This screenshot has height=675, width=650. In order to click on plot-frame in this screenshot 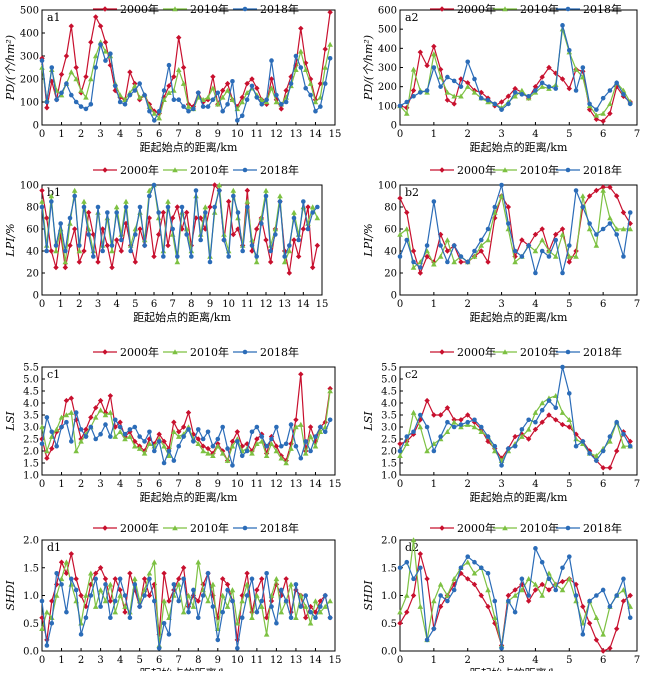, I will do `click(188, 421)`.